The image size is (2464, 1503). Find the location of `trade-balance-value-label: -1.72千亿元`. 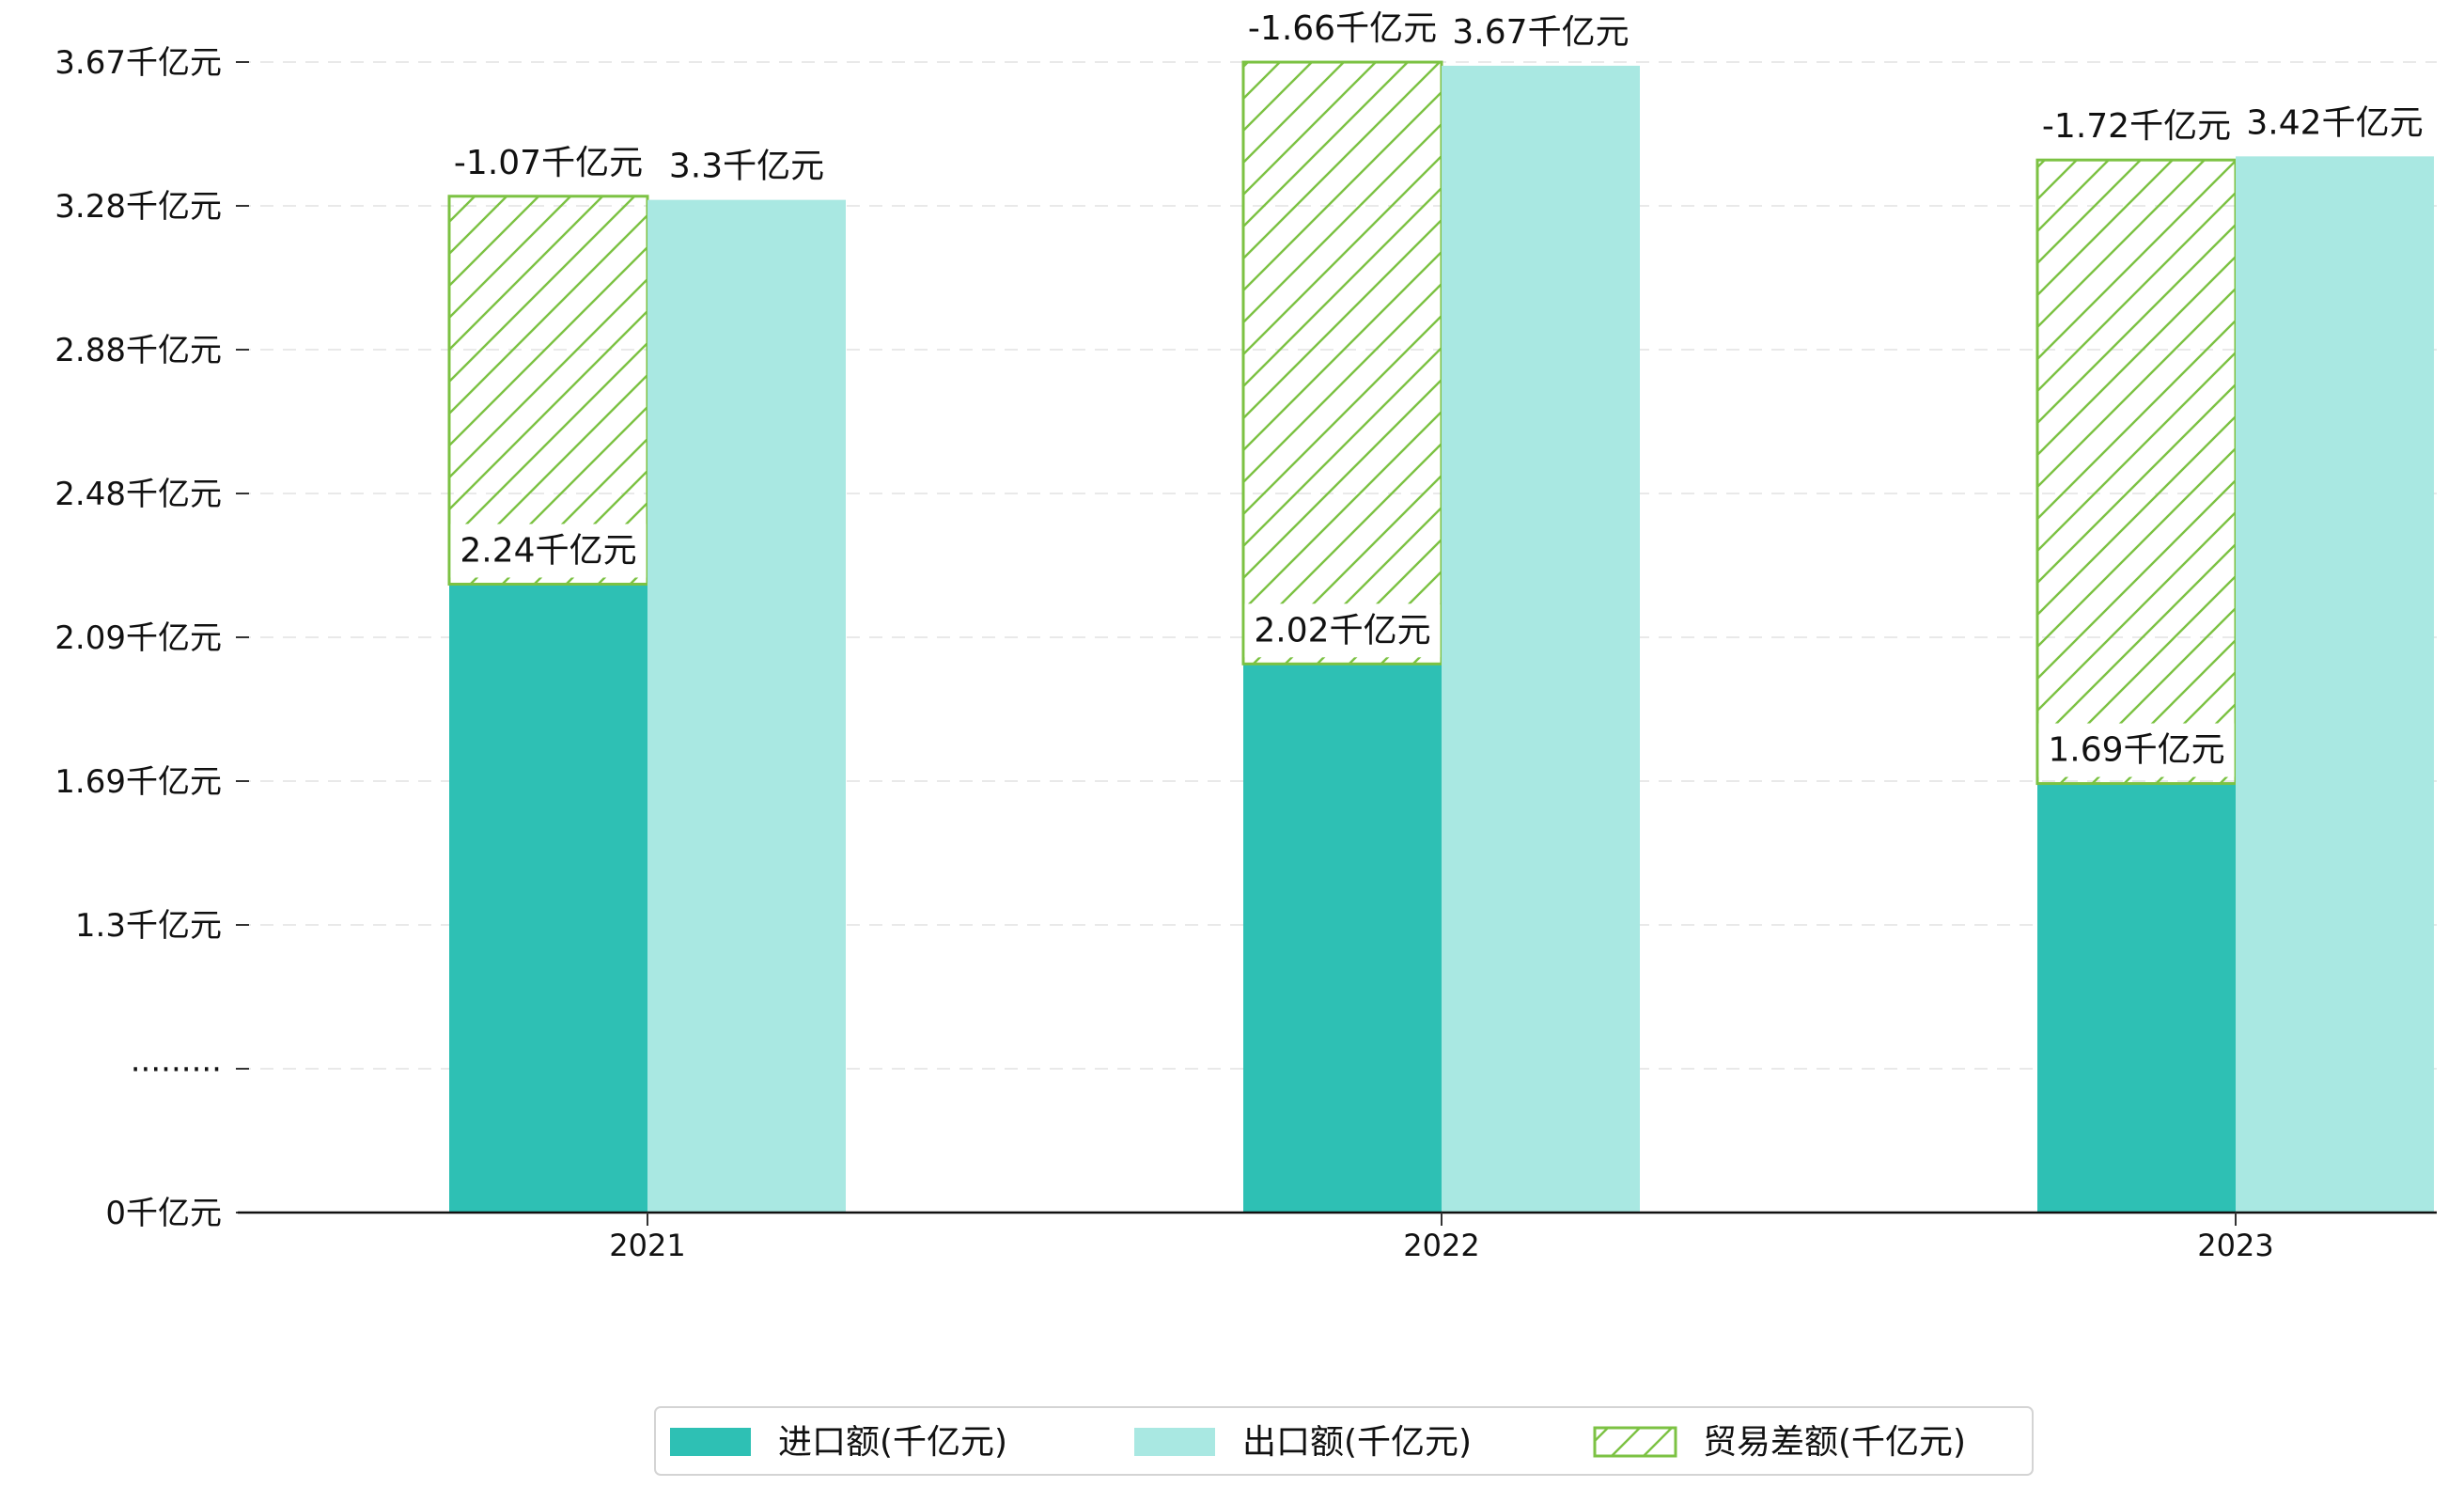

trade-balance-value-label: -1.72千亿元 is located at coordinates (2136, 126).